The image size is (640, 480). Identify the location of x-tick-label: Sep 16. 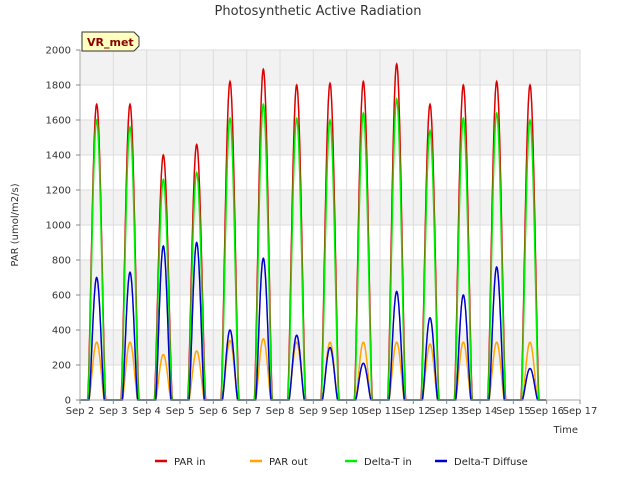
(546, 411).